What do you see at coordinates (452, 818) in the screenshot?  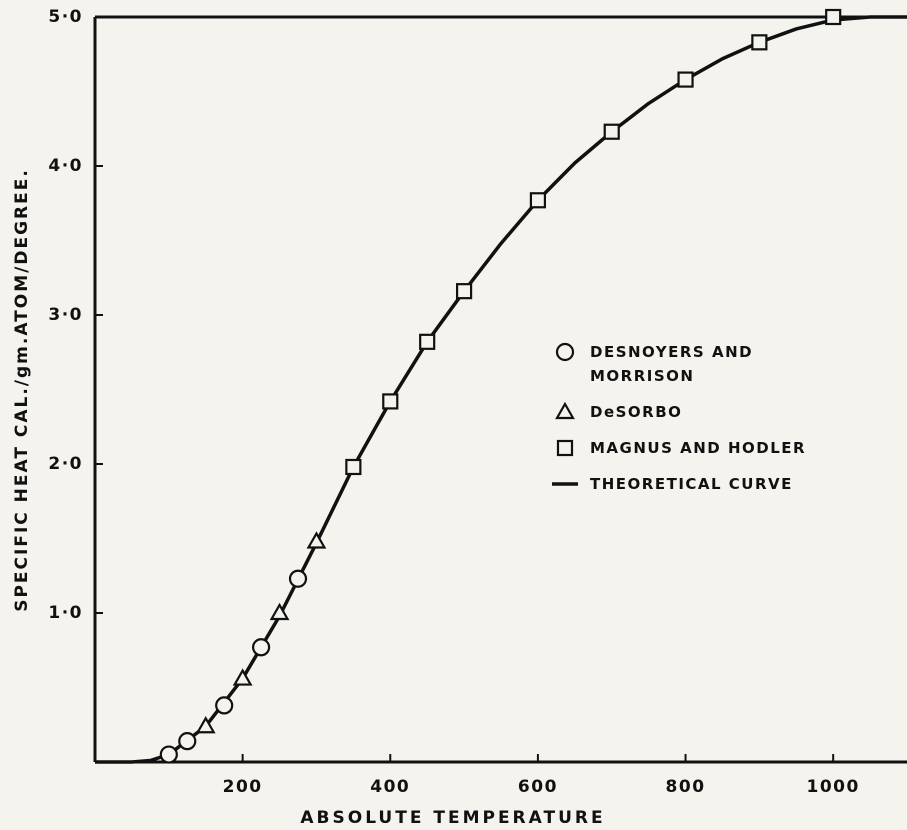 I see `x-axis-title: ABSOLUTE TEMPERATURE` at bounding box center [452, 818].